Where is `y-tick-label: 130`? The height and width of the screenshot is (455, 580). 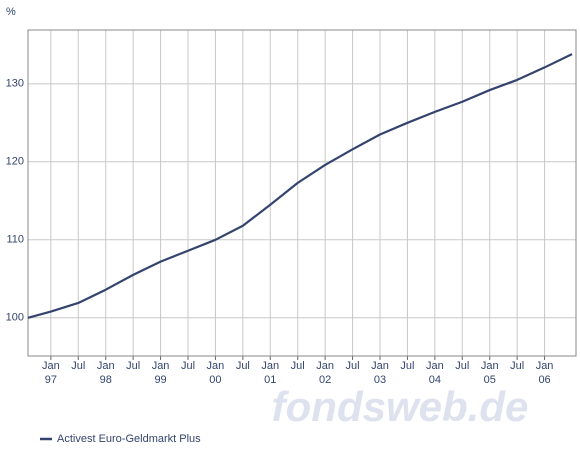 y-tick-label: 130 is located at coordinates (15, 84).